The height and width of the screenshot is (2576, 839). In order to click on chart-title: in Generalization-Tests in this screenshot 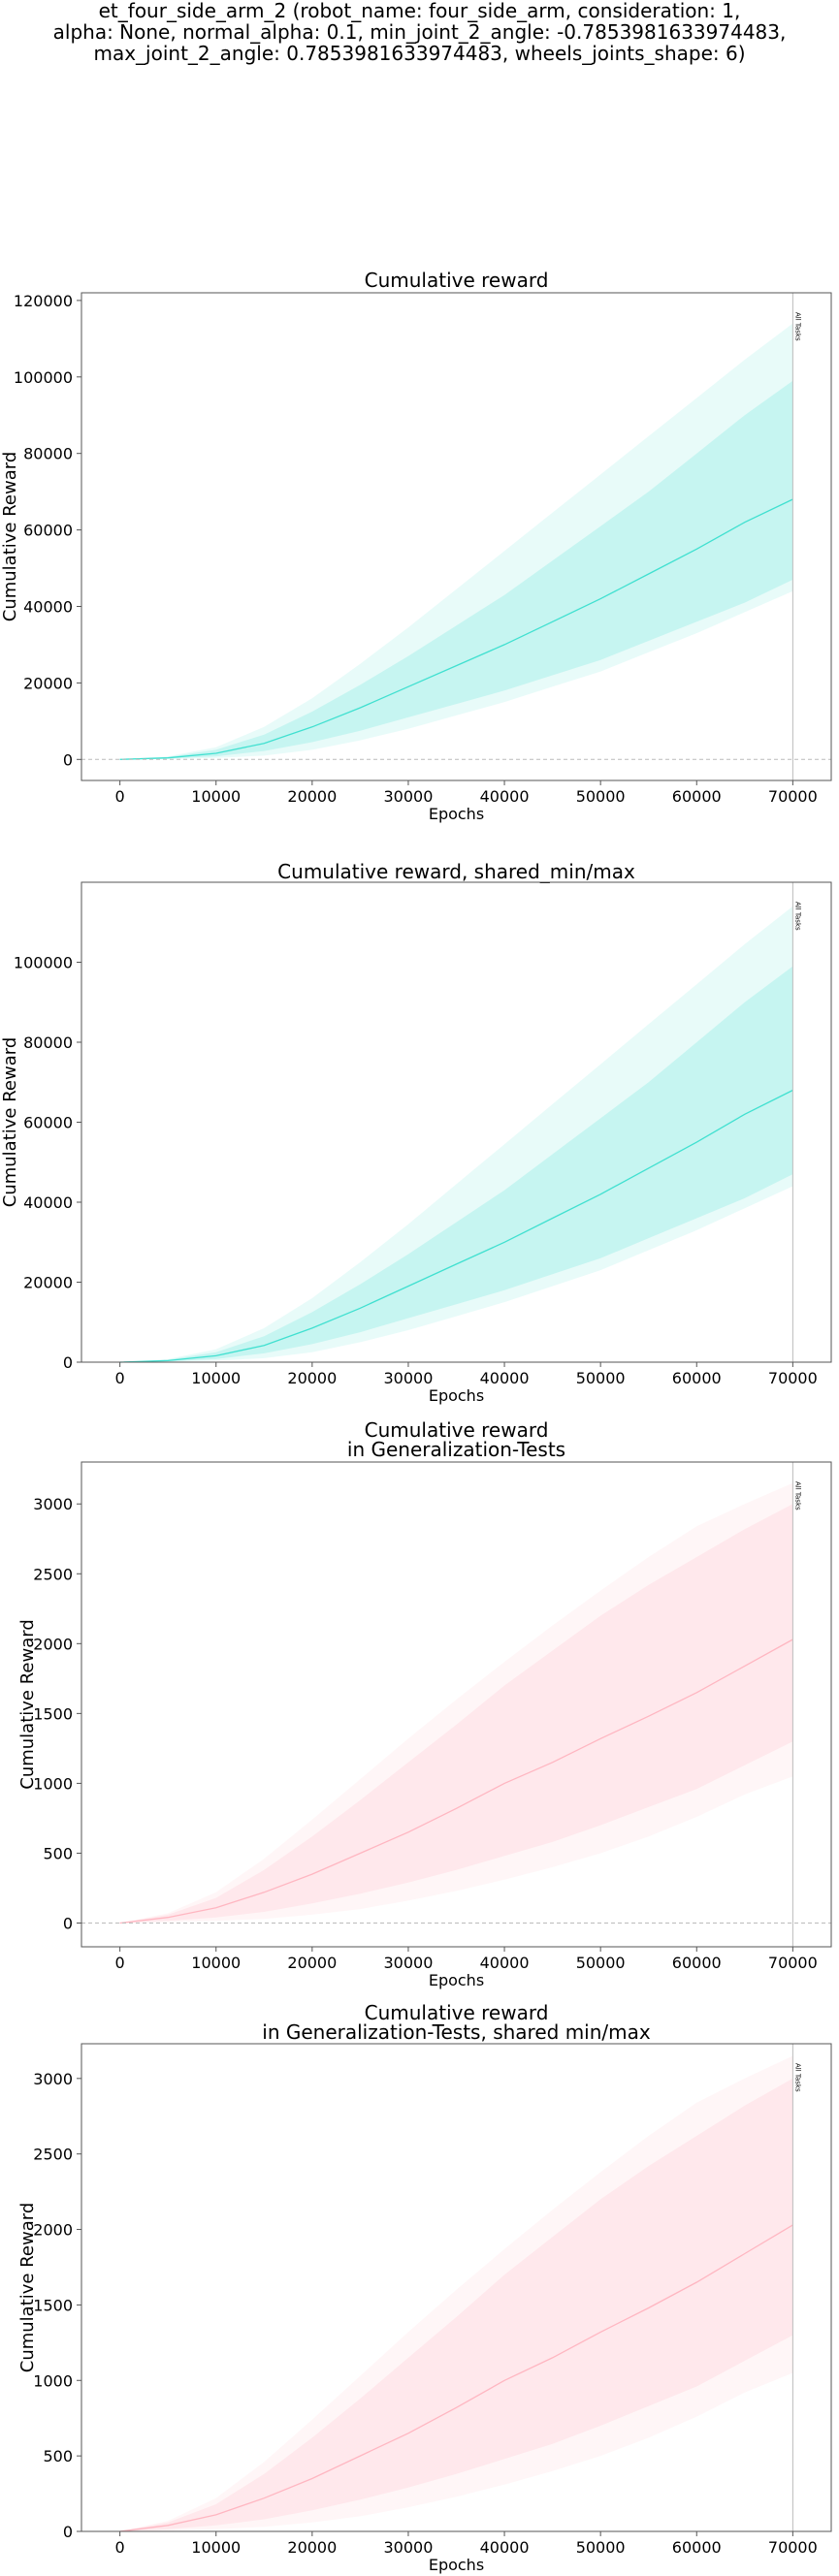, I will do `click(456, 1449)`.